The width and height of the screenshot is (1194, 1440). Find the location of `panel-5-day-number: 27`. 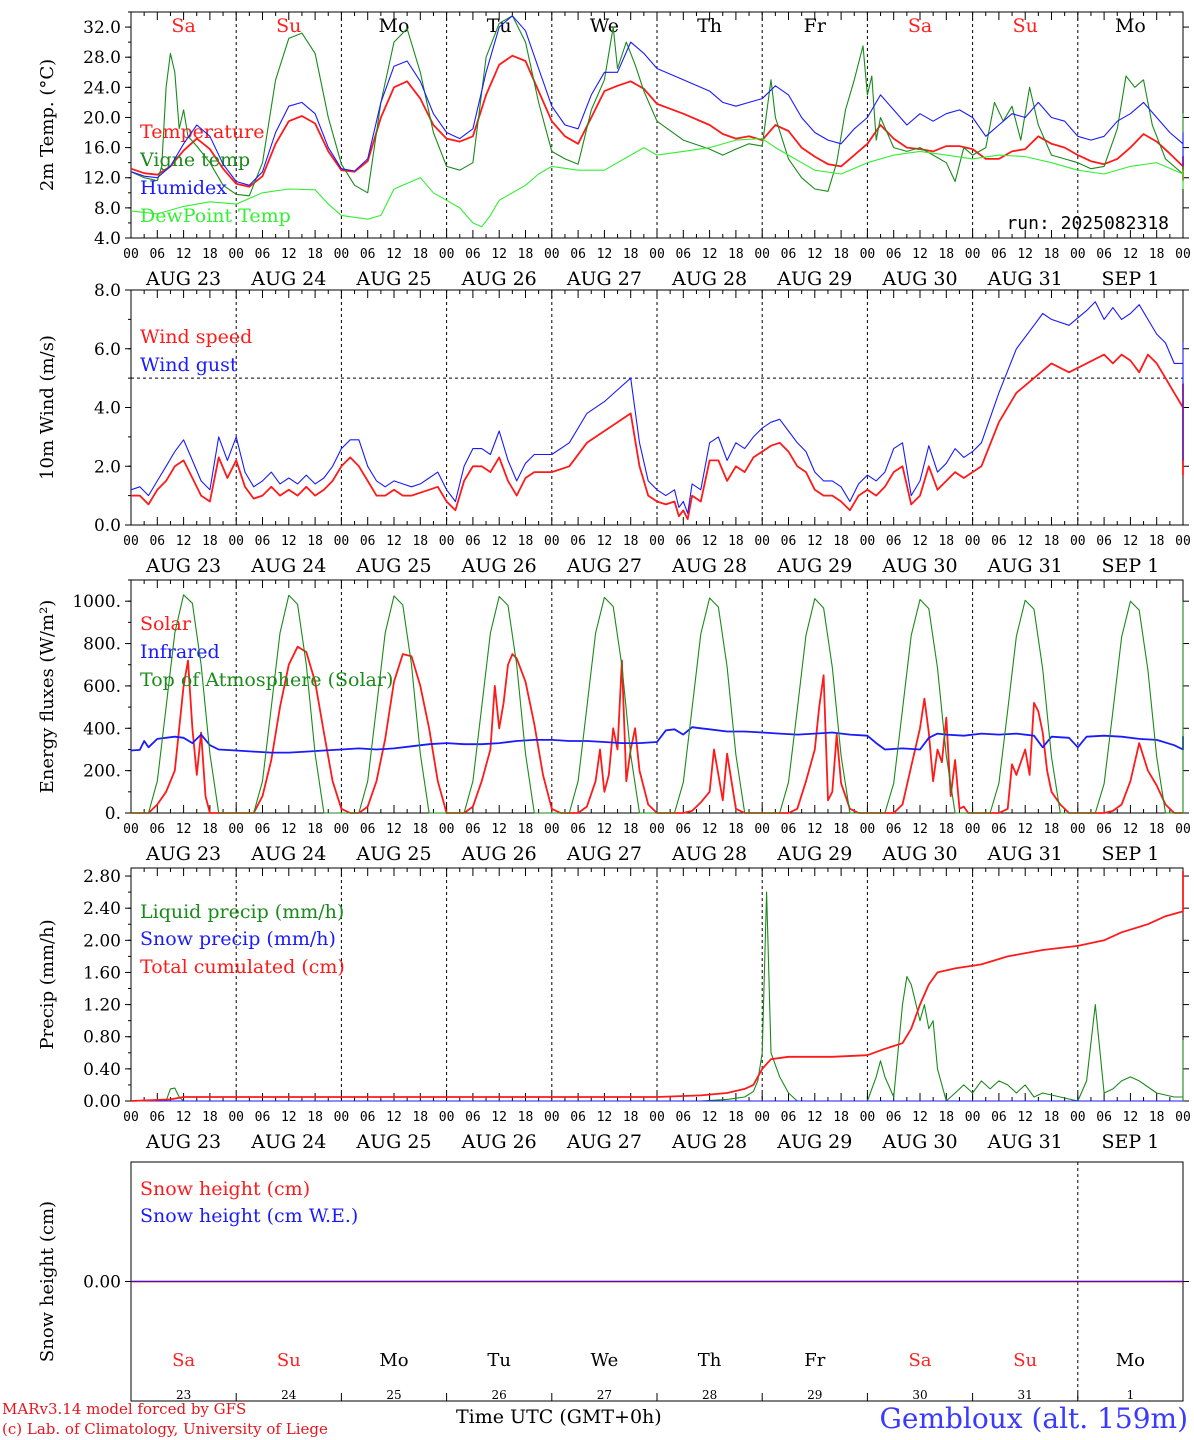

panel-5-day-number: 27 is located at coordinates (604, 1395).